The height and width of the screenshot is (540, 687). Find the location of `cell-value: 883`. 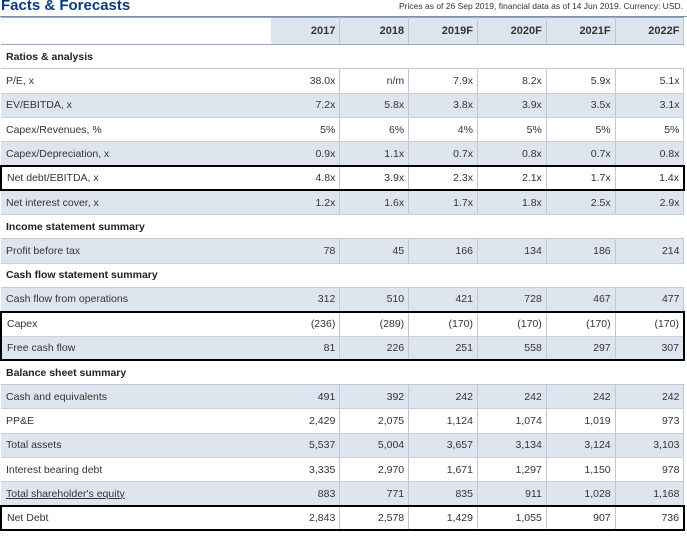

cell-value: 883 is located at coordinates (306, 494).